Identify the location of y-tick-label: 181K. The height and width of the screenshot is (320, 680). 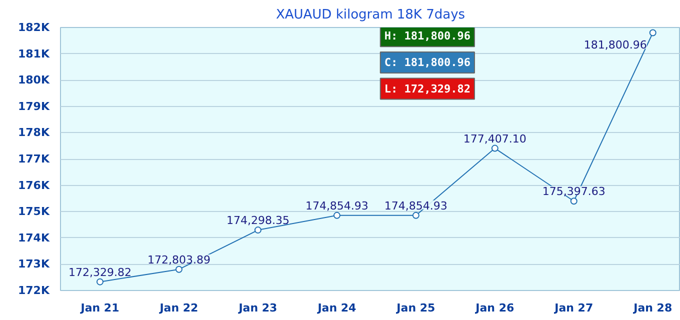
(34, 53).